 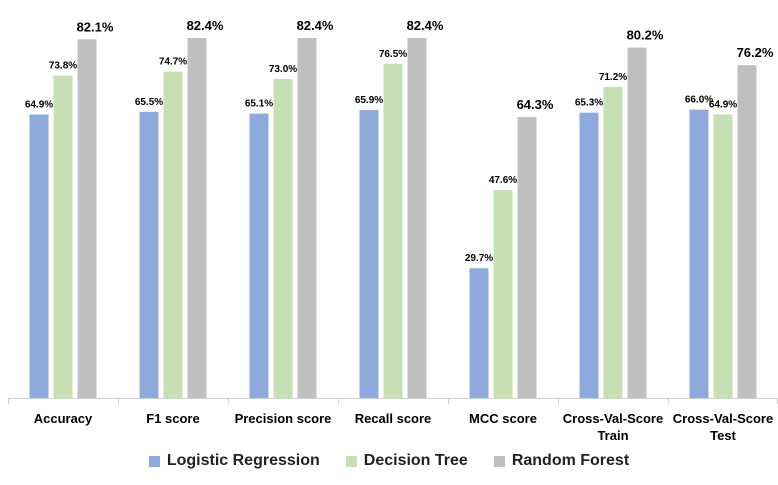 I want to click on data-label-logistic-regression: 65.3%, so click(x=589, y=103).